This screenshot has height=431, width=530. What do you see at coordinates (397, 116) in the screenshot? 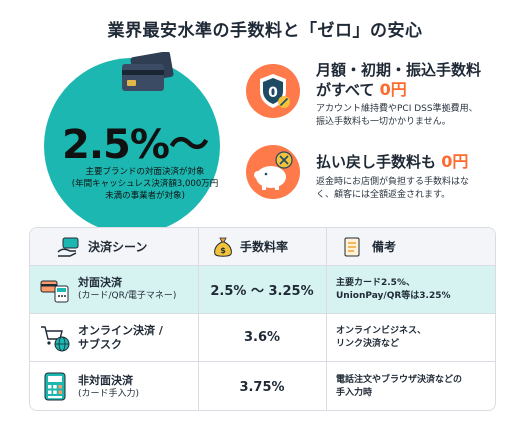
I see `feature-description: アカウント維持費やPCI DSS準拠費用、 振込手数料も一切かかりません。` at bounding box center [397, 116].